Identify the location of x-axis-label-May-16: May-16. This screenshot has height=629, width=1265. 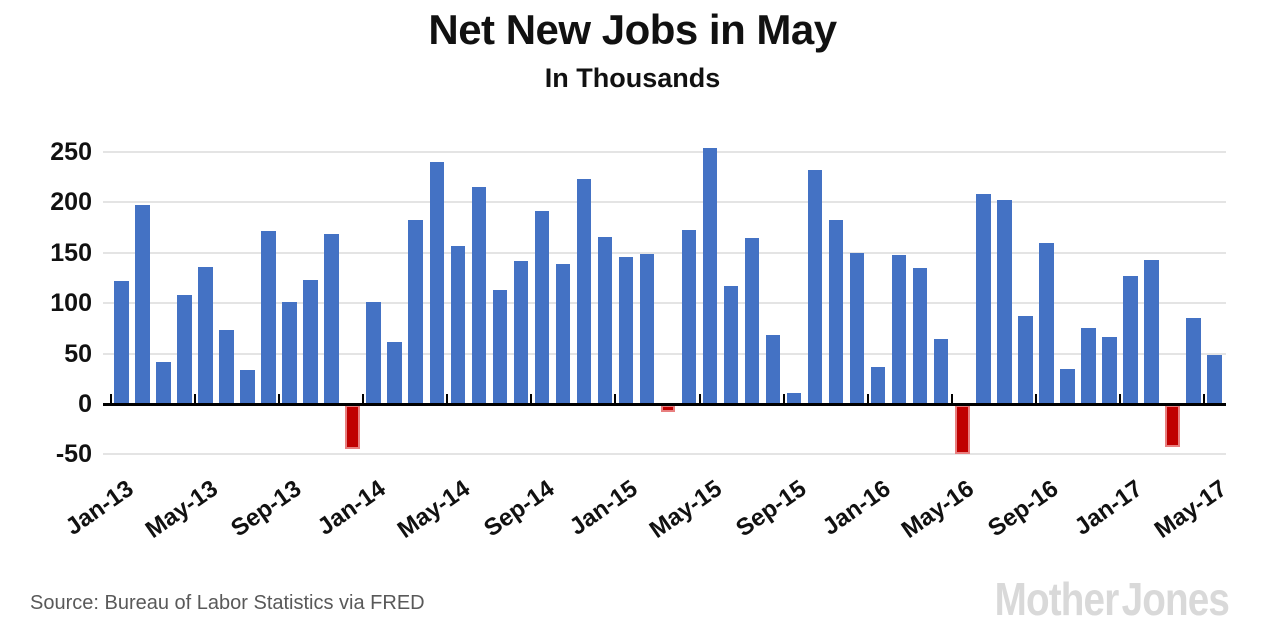
(938, 509).